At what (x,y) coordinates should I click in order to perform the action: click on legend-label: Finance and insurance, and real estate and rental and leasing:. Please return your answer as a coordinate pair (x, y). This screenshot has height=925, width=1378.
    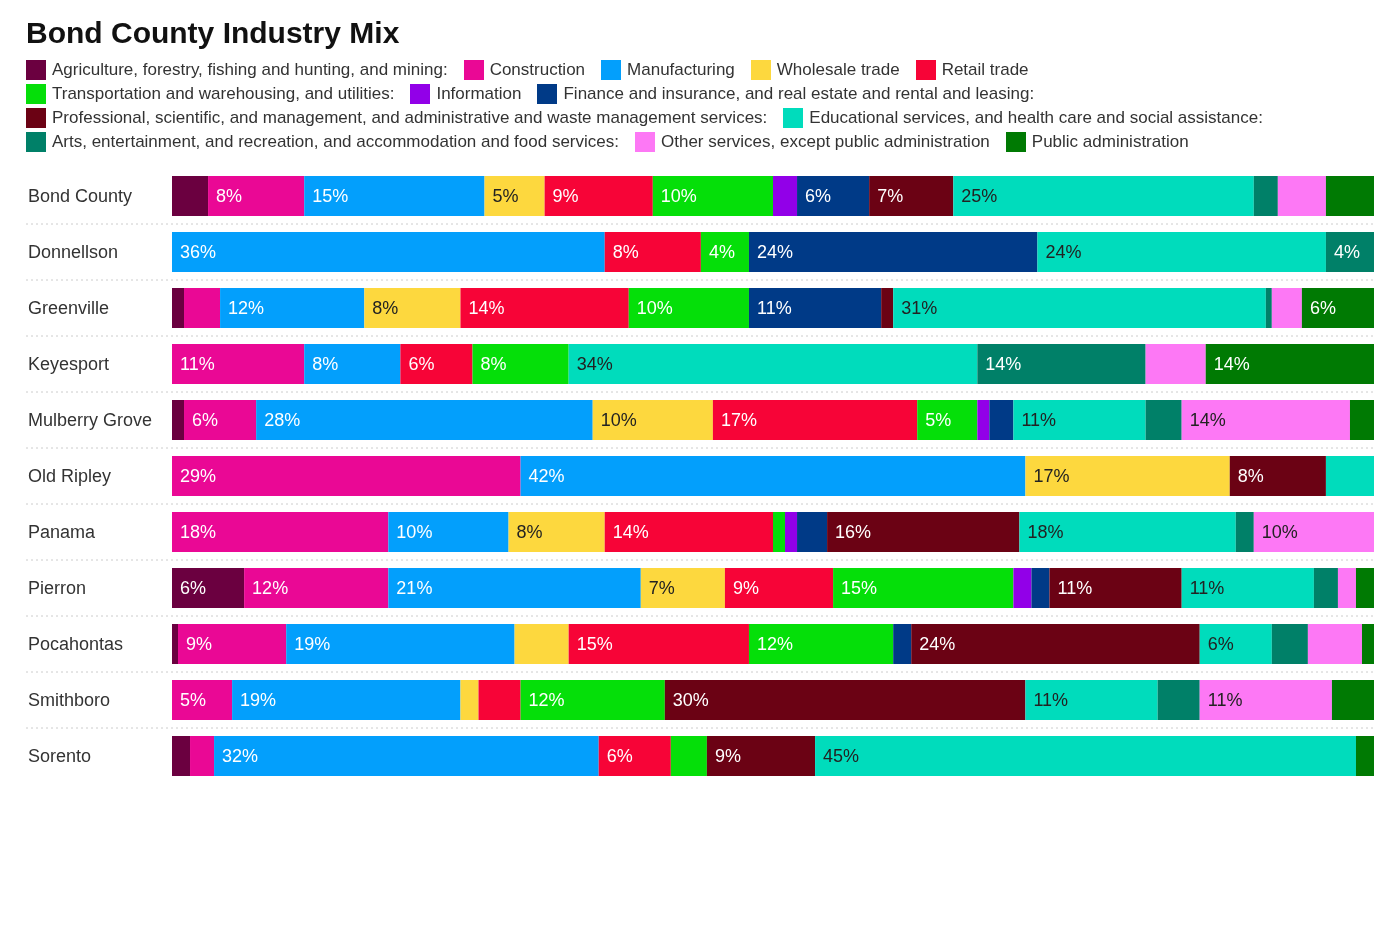
    Looking at the image, I should click on (799, 94).